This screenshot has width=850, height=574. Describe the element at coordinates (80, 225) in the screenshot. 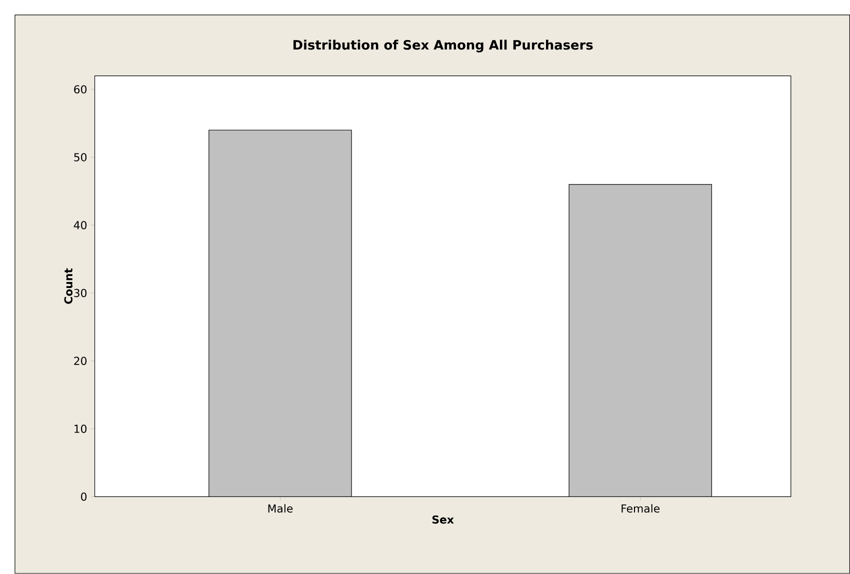

I see `y-tick-label: 40` at that location.